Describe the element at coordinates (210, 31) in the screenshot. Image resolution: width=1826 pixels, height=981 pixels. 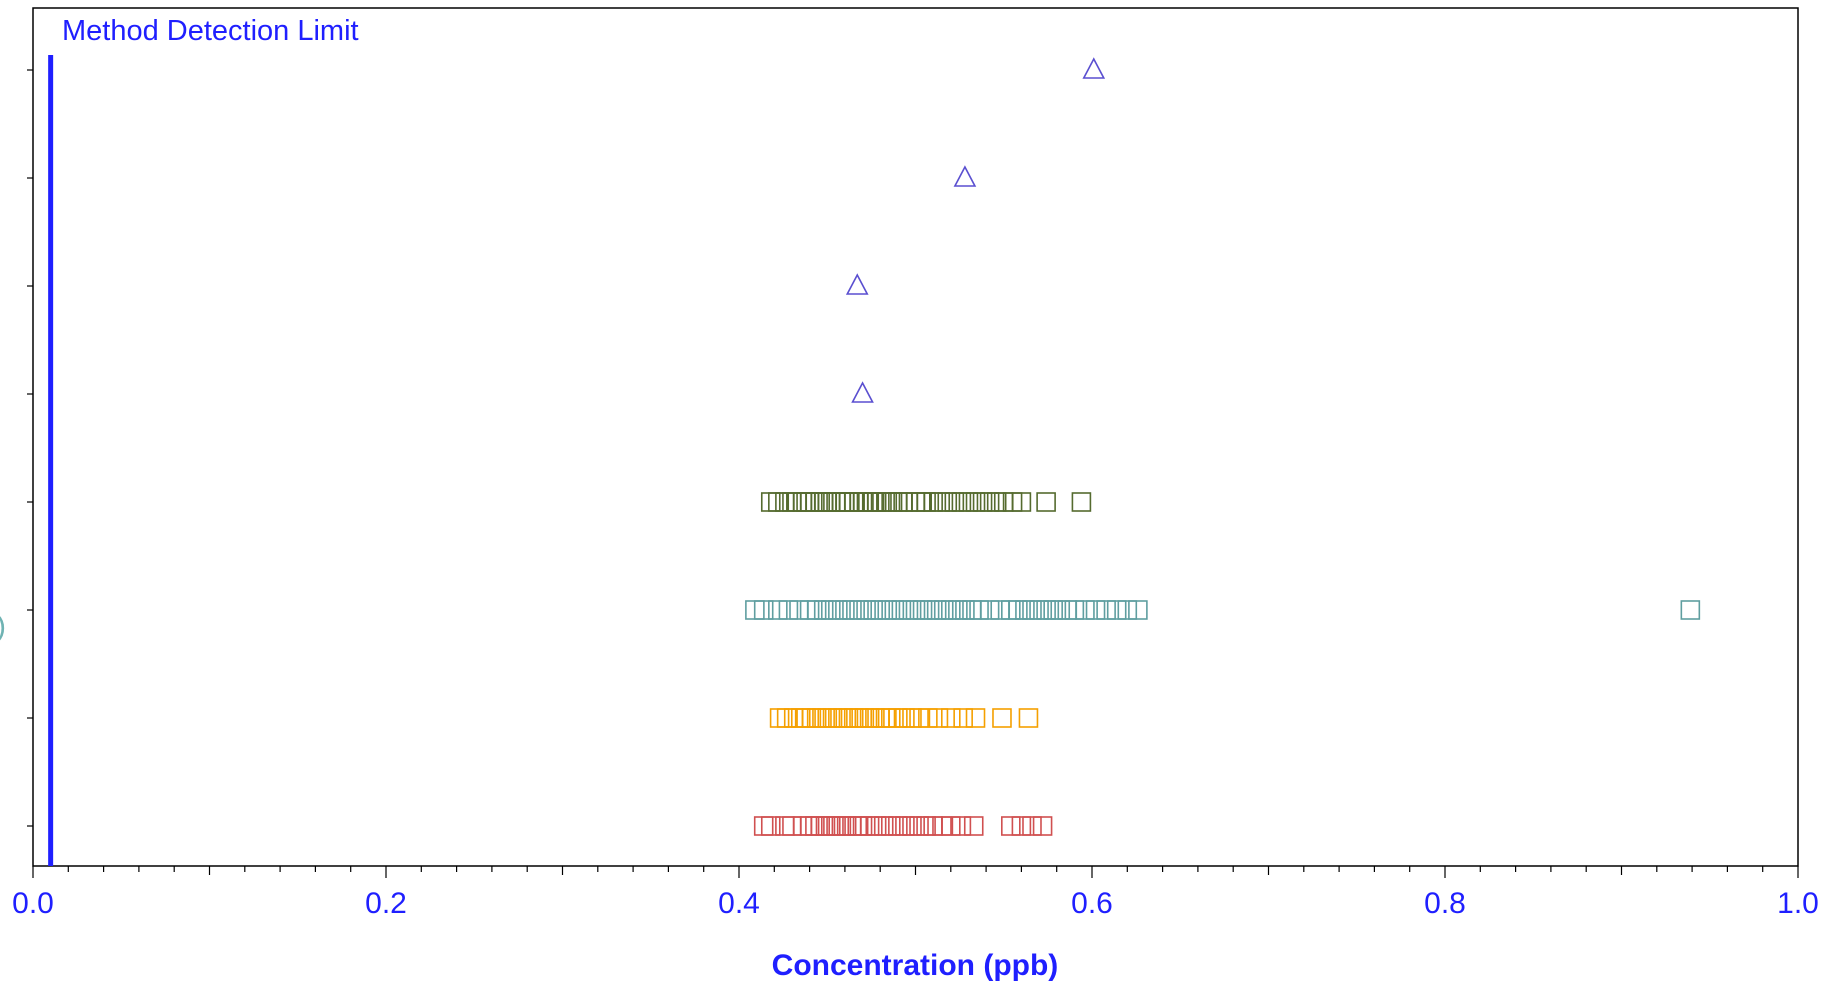
I see `reference-line-label: Method Detection Limit` at that location.